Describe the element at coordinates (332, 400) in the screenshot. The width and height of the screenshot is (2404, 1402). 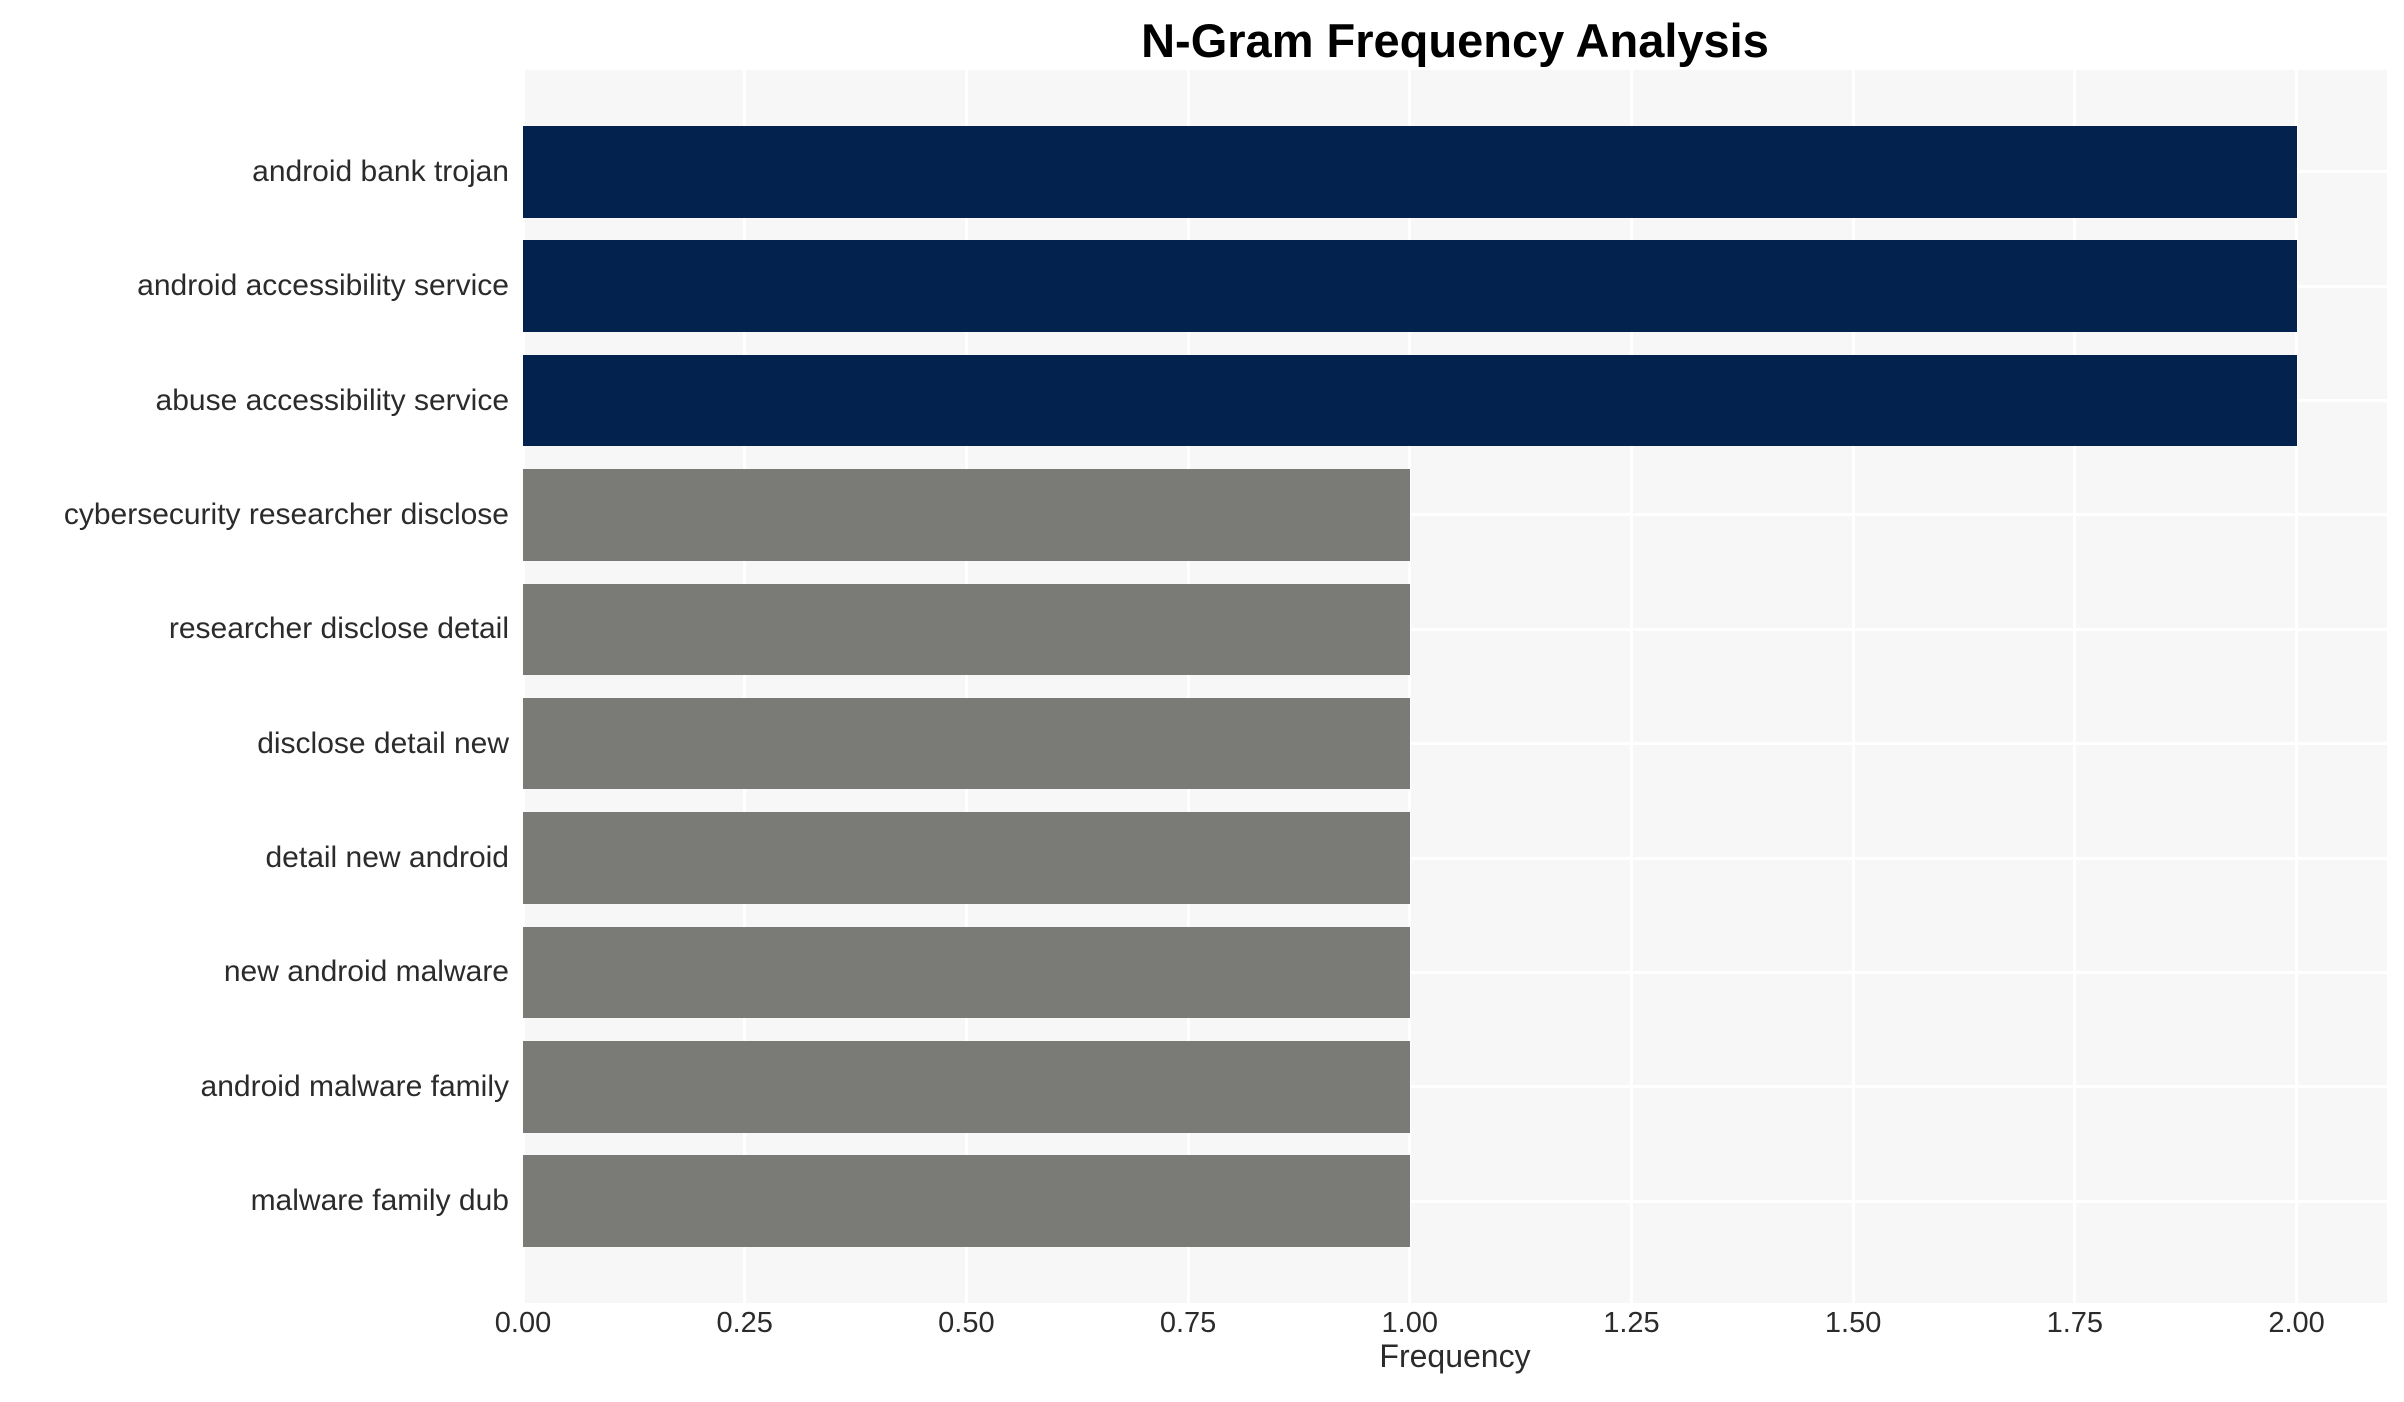
I see `y-tick-label-2: abuse accessibility service` at that location.